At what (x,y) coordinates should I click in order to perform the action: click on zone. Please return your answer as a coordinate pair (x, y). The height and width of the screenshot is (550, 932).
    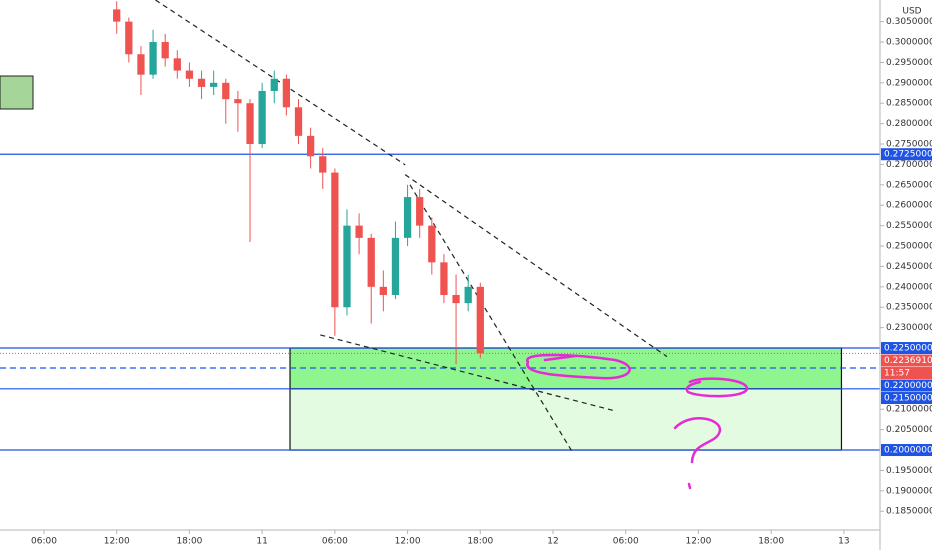
    Looking at the image, I should click on (566, 419).